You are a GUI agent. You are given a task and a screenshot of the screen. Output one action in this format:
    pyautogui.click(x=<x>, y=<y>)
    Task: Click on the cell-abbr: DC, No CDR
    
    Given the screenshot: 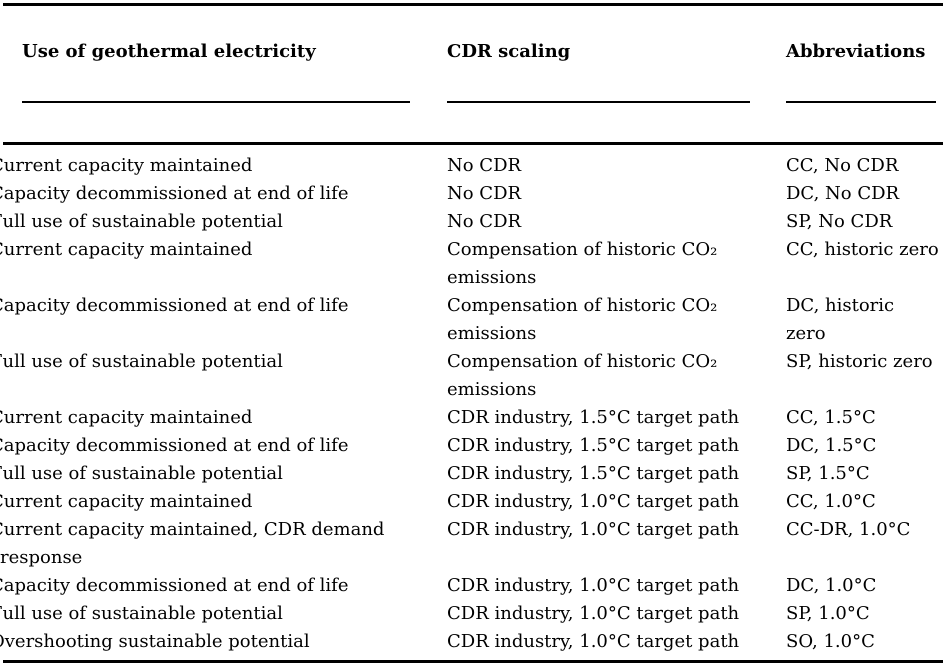 What is the action you would take?
    pyautogui.click(x=843, y=193)
    